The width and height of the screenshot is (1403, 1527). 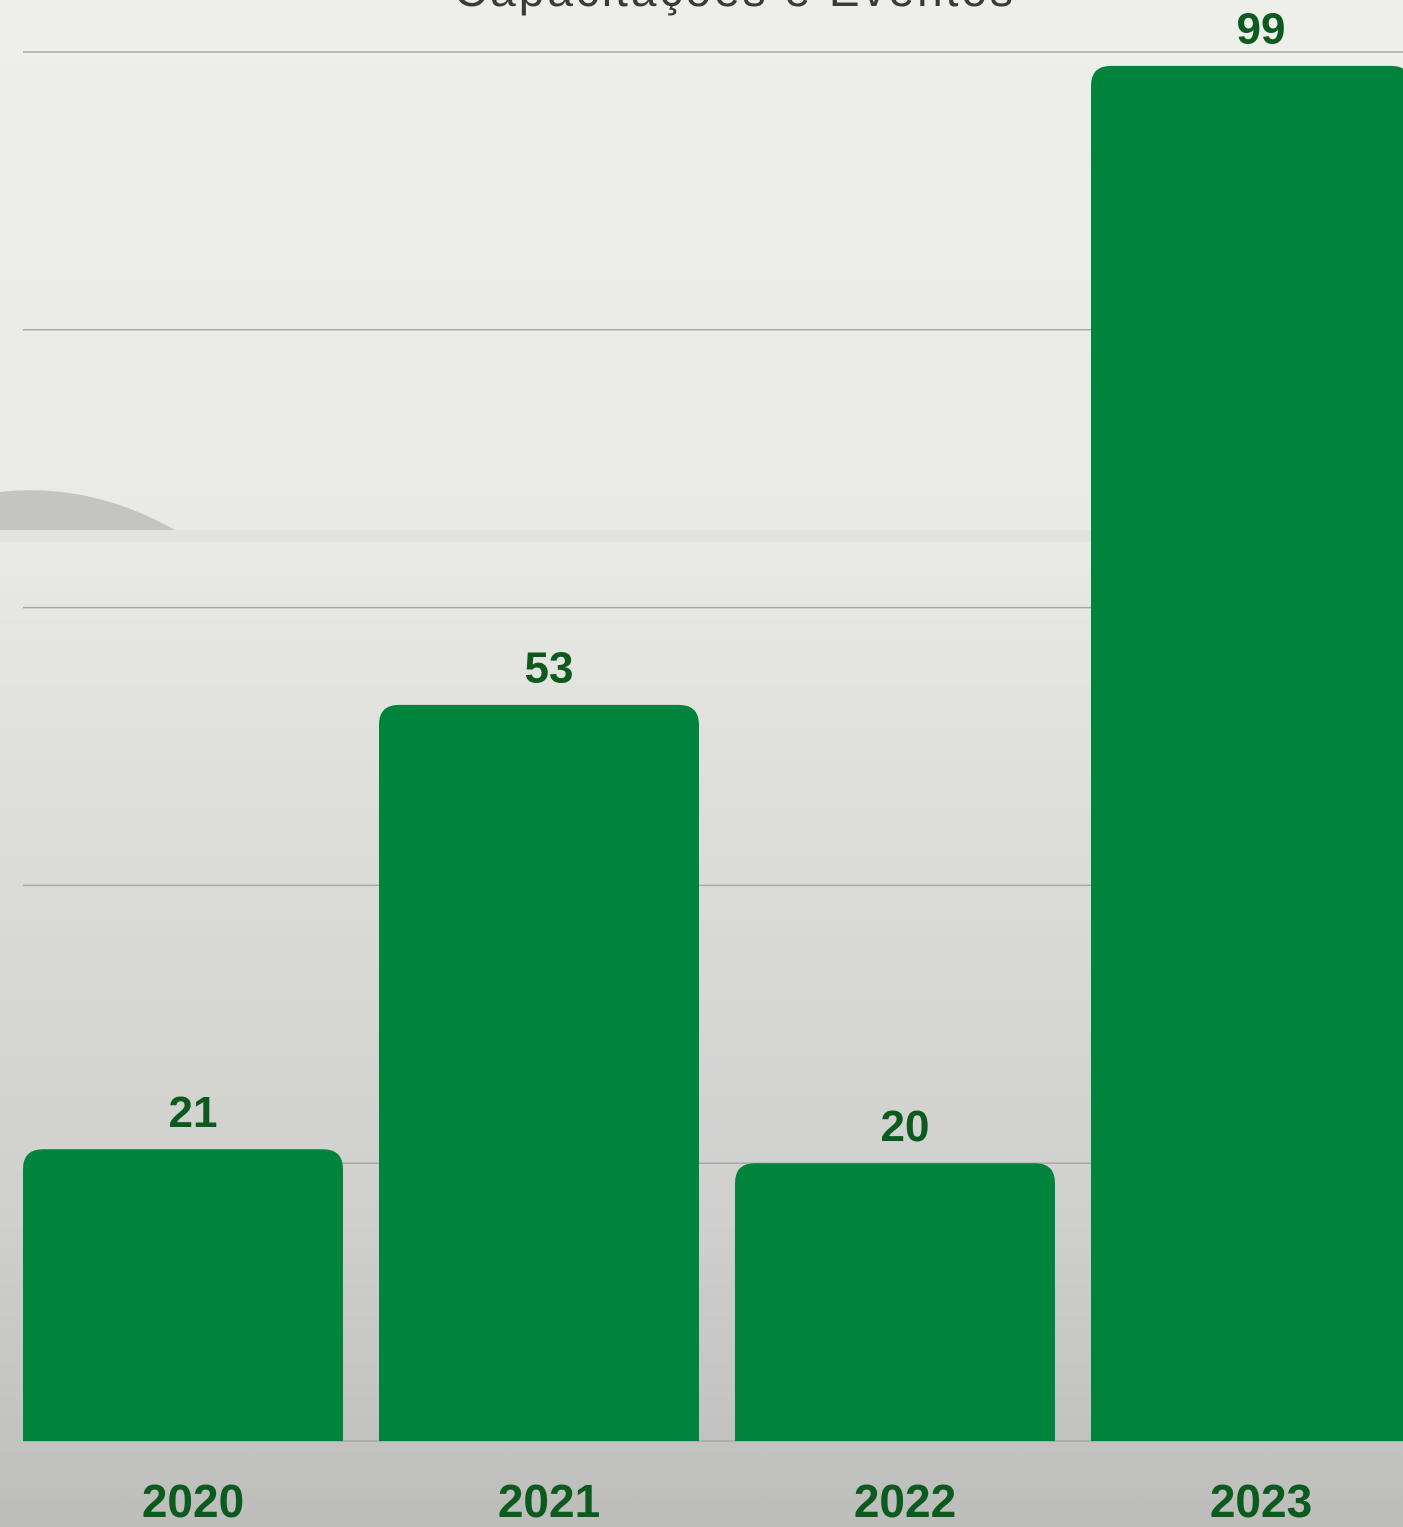 I want to click on x-tick-label: 2023, so click(x=1261, y=1501).